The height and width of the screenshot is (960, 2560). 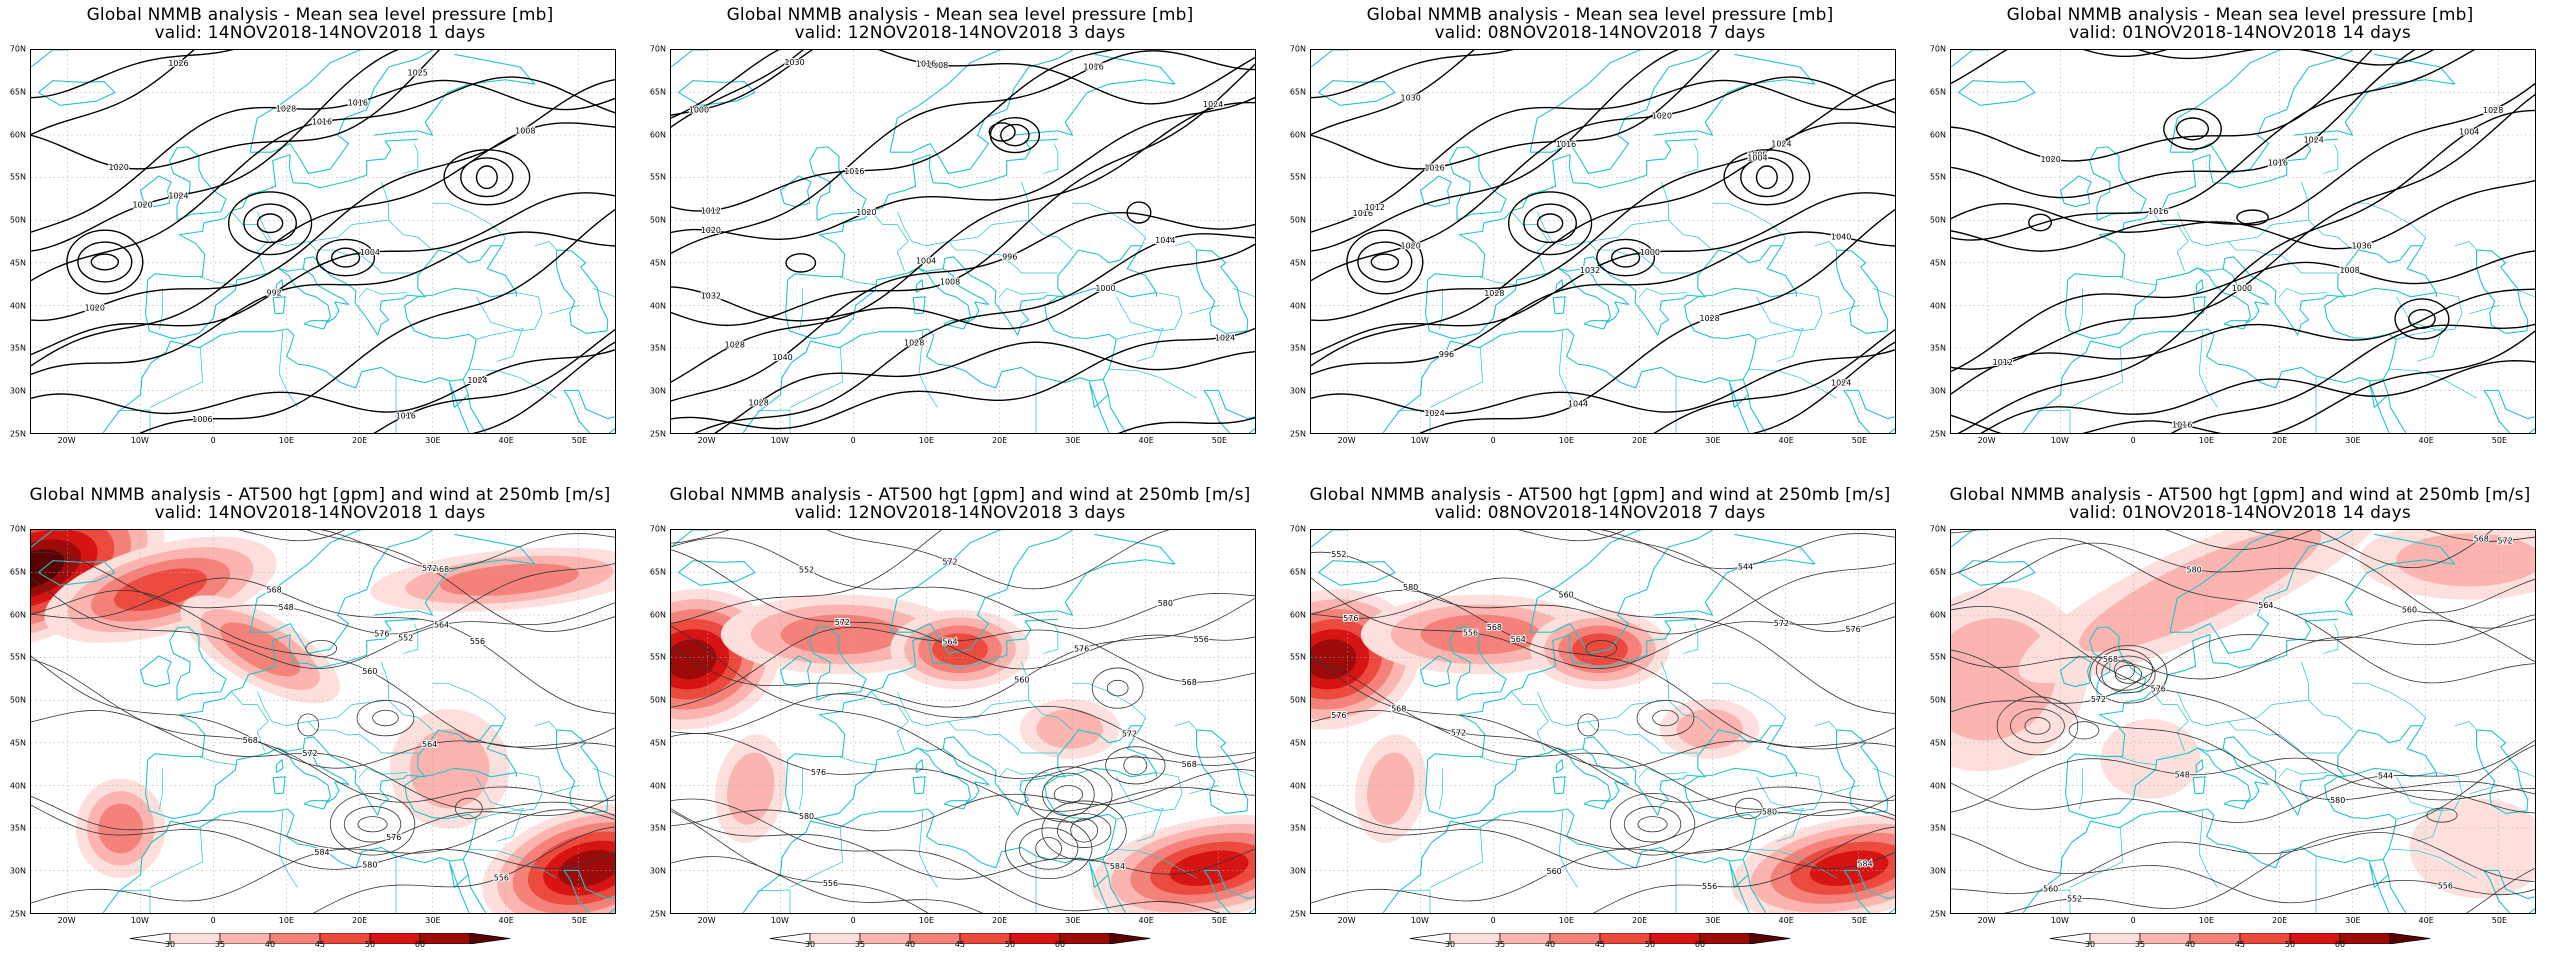 I want to click on colorbar-swatches, so click(x=1600, y=938).